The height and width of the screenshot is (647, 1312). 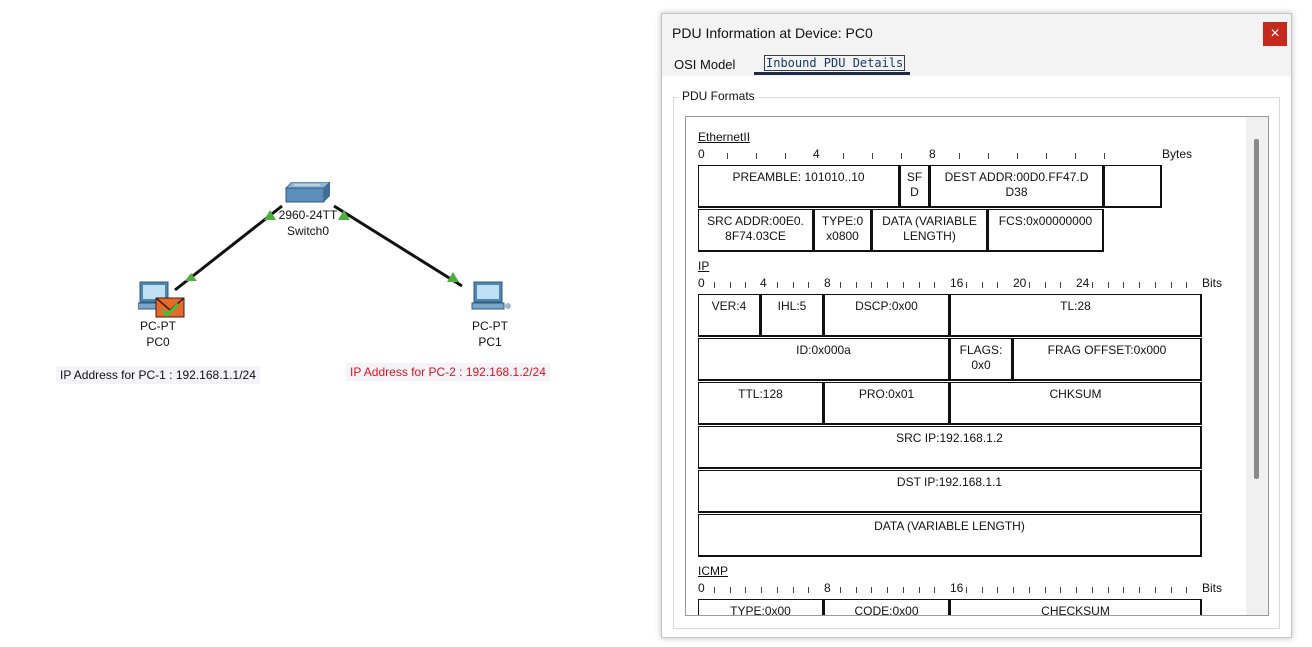 What do you see at coordinates (158, 375) in the screenshot?
I see `pc0-ip-note: IP Address for PC-1 : 192.168.1.1/24` at bounding box center [158, 375].